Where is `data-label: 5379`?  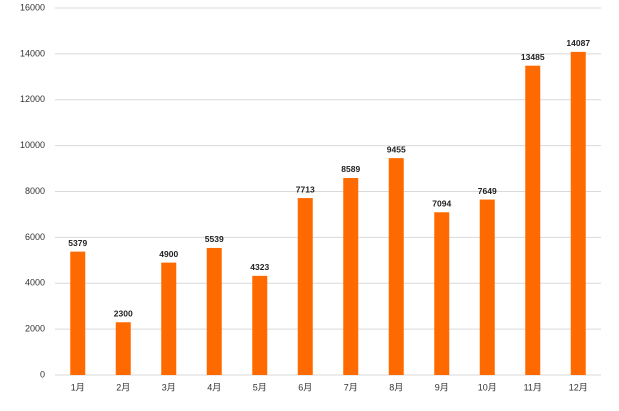 data-label: 5379 is located at coordinates (77, 243).